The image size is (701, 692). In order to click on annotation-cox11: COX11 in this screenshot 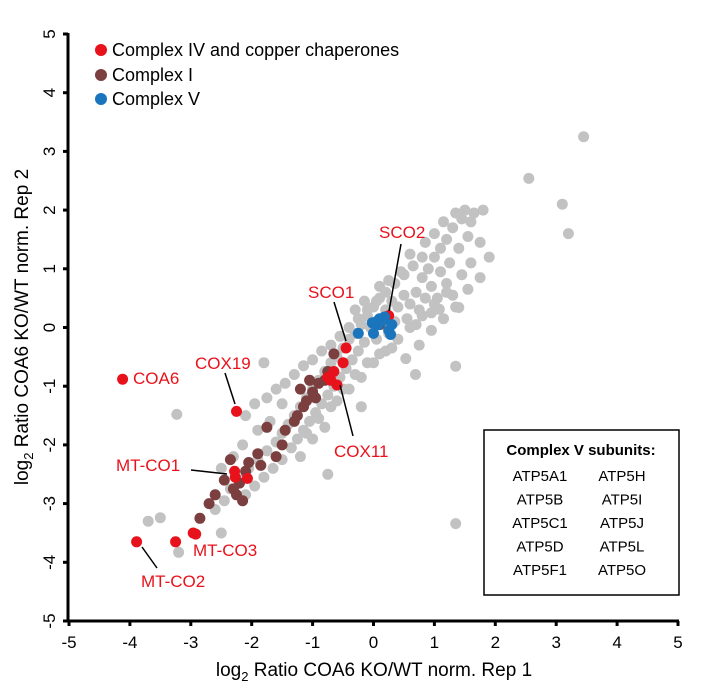, I will do `click(361, 451)`.